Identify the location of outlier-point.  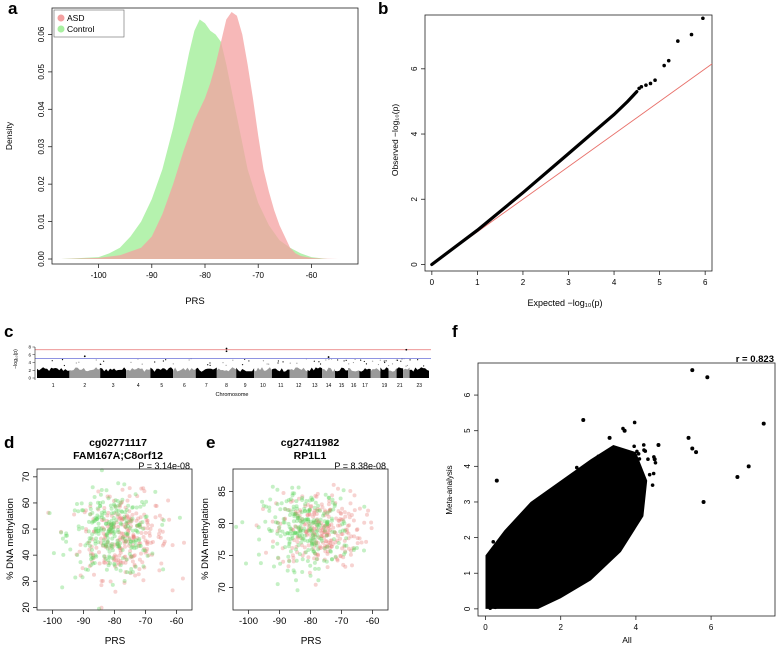
(763, 423).